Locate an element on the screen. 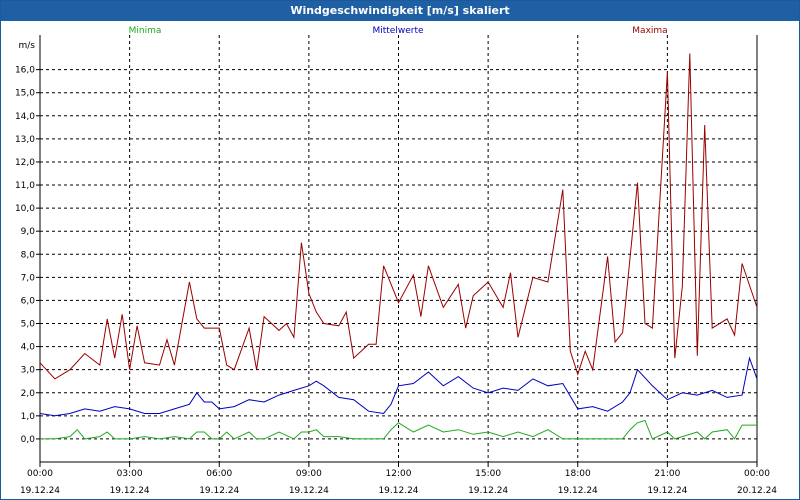 Image resolution: width=800 pixels, height=500 pixels. y-tick-label: 3,0 is located at coordinates (28, 371).